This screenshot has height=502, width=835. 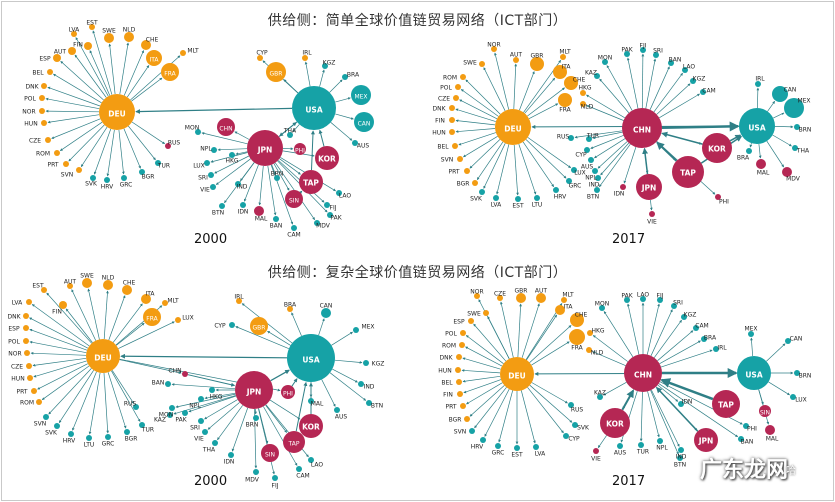 I want to click on node-can, so click(x=788, y=341).